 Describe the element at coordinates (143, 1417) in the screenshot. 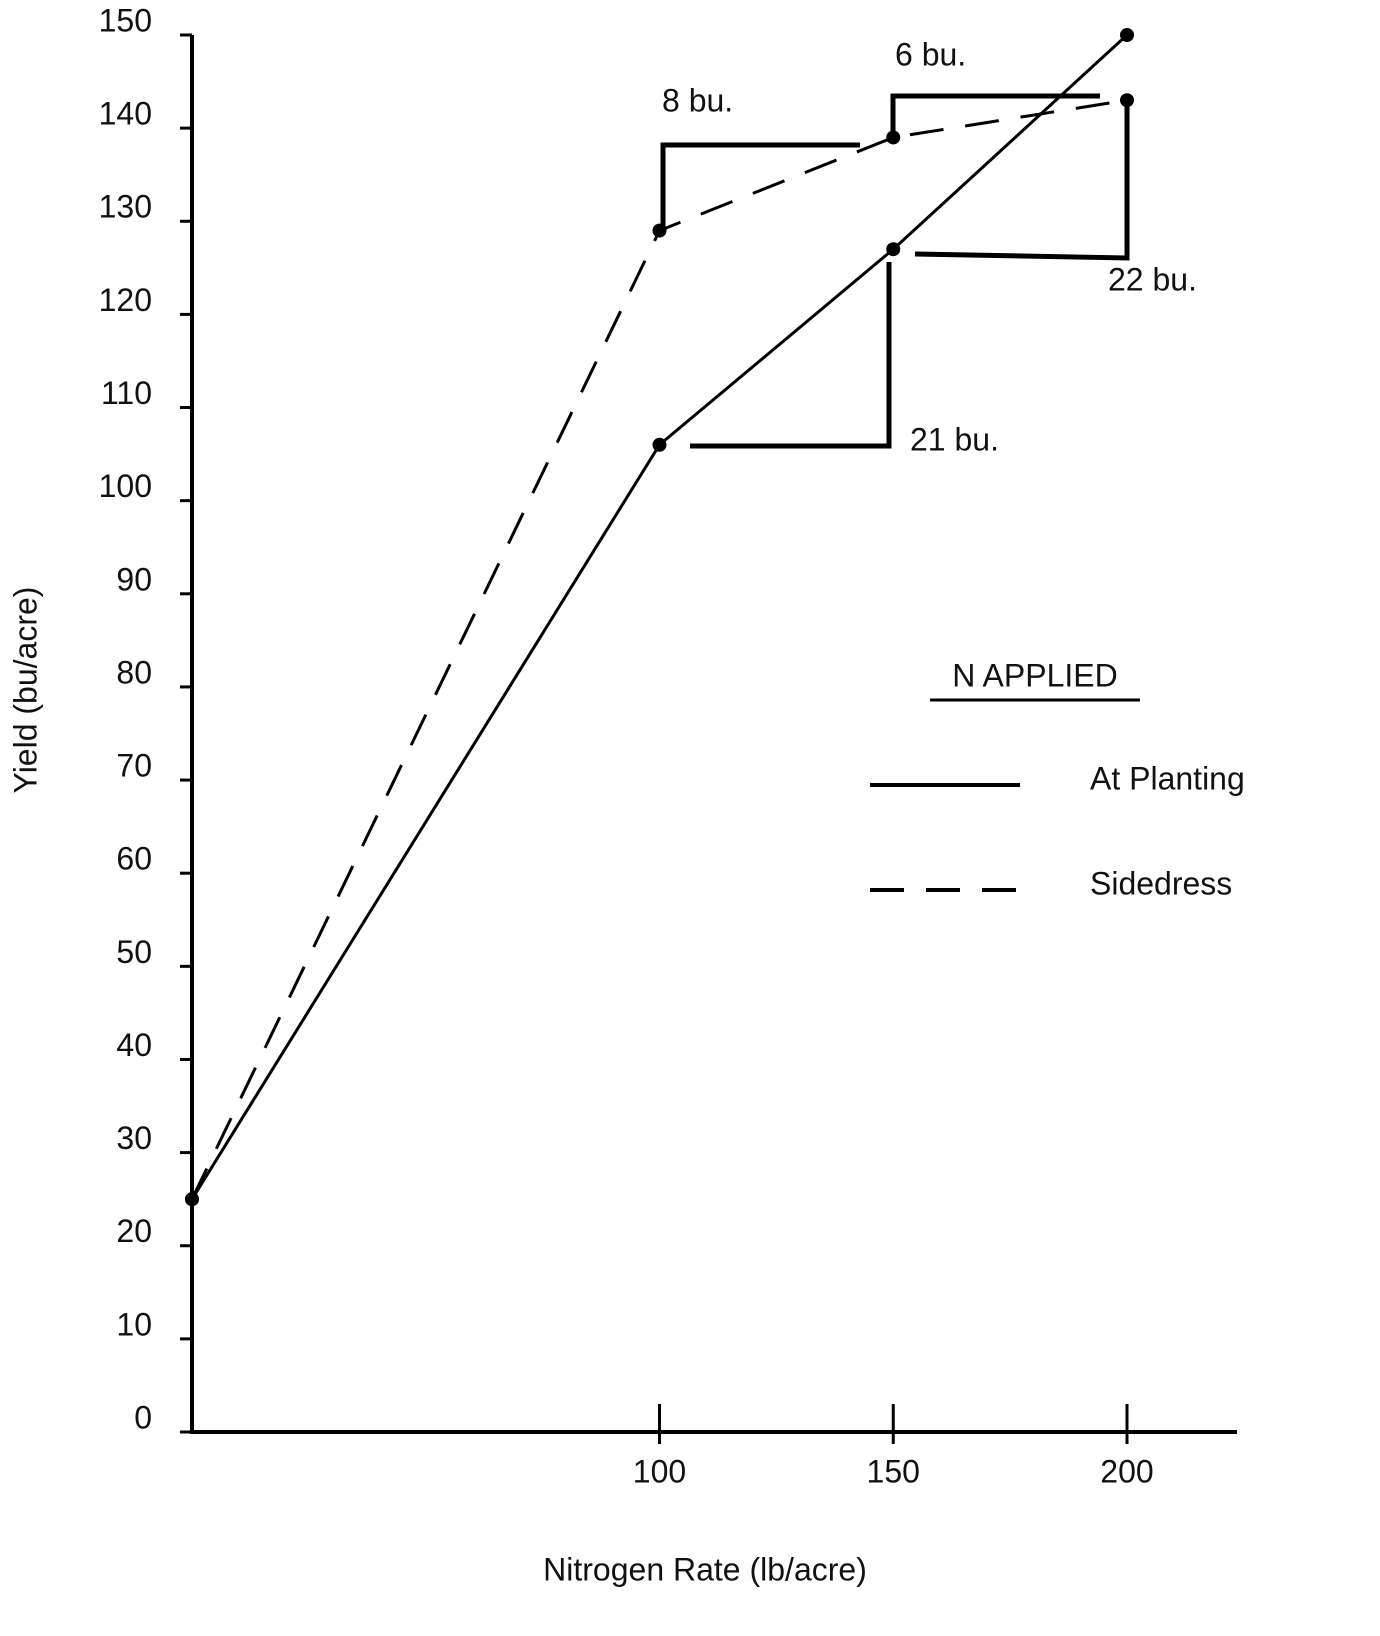

I see `y-tick-label: 0` at that location.